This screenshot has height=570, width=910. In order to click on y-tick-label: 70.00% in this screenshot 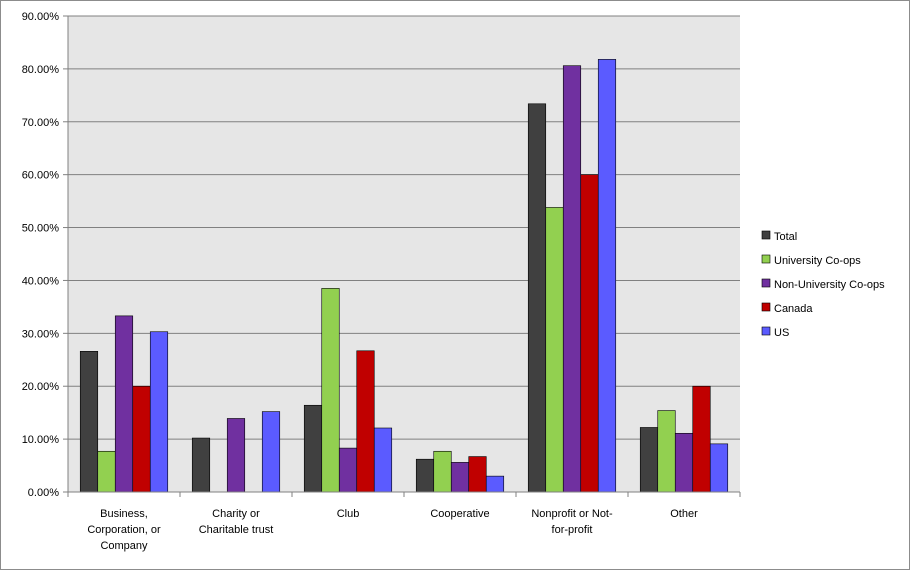, I will do `click(41, 123)`.